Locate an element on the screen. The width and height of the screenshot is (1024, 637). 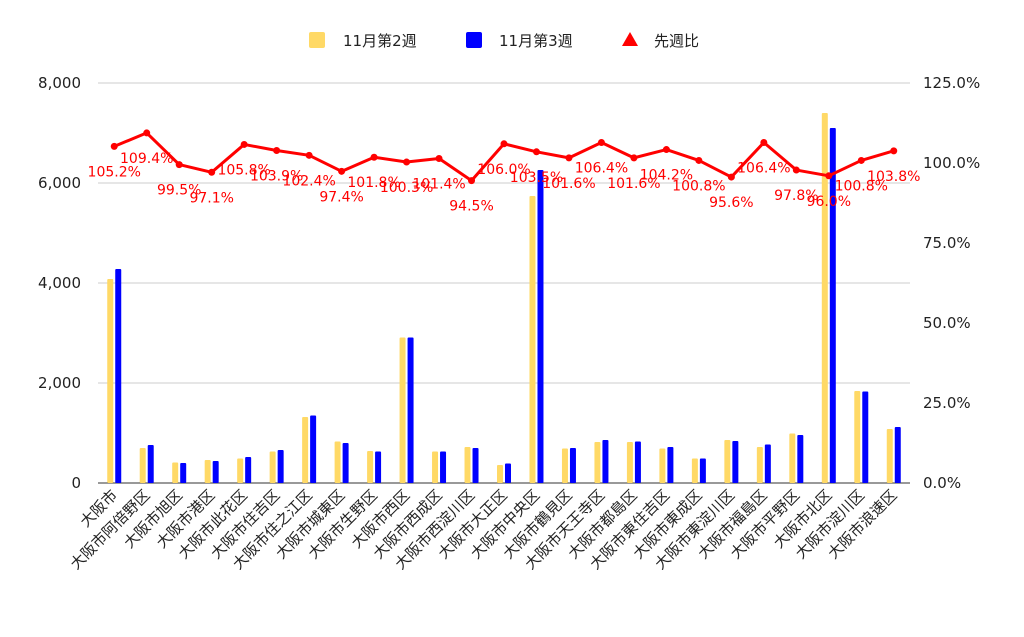
data-label: 106.0% is located at coordinates (503, 170).